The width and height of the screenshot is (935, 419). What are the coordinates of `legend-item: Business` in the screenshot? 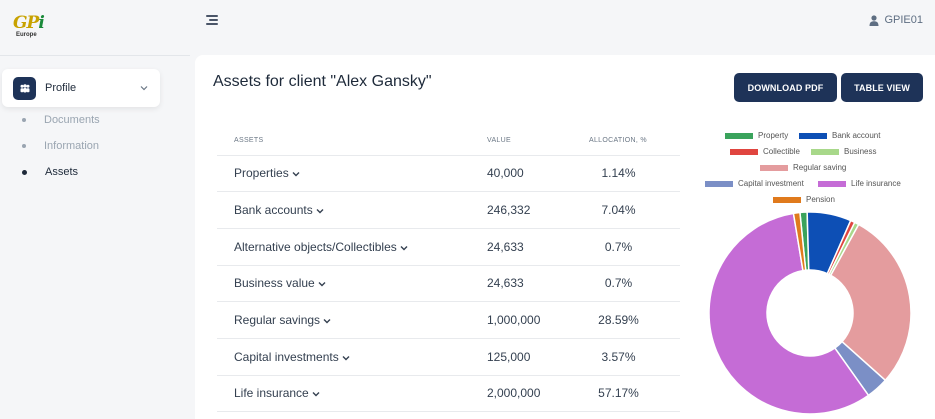 It's located at (843, 151).